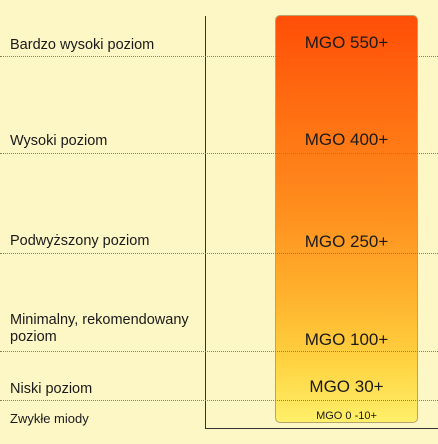 The width and height of the screenshot is (438, 444). Describe the element at coordinates (99, 328) in the screenshot. I see `level-label-minimum: Minimalny, rekomendowany poziom` at that location.